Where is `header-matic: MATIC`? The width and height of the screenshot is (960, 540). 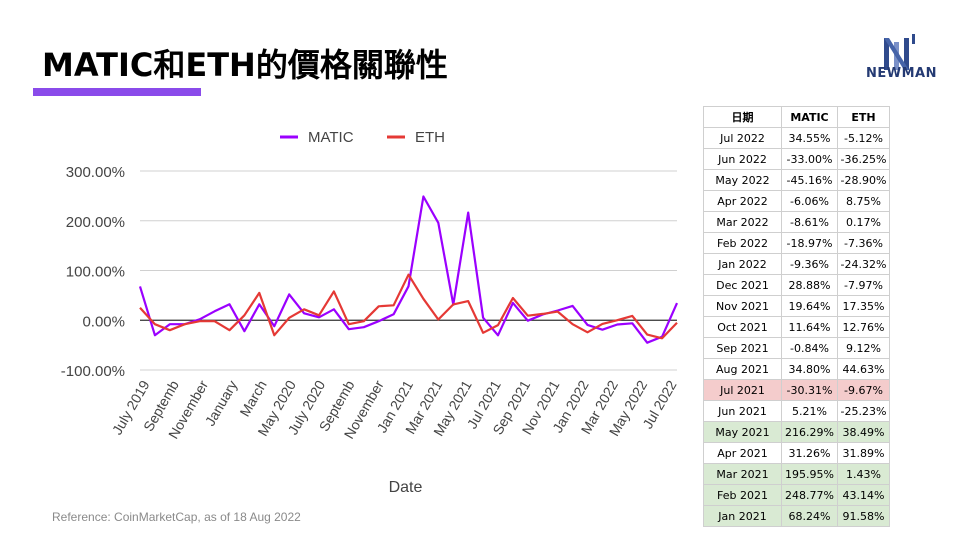 header-matic: MATIC is located at coordinates (809, 117).